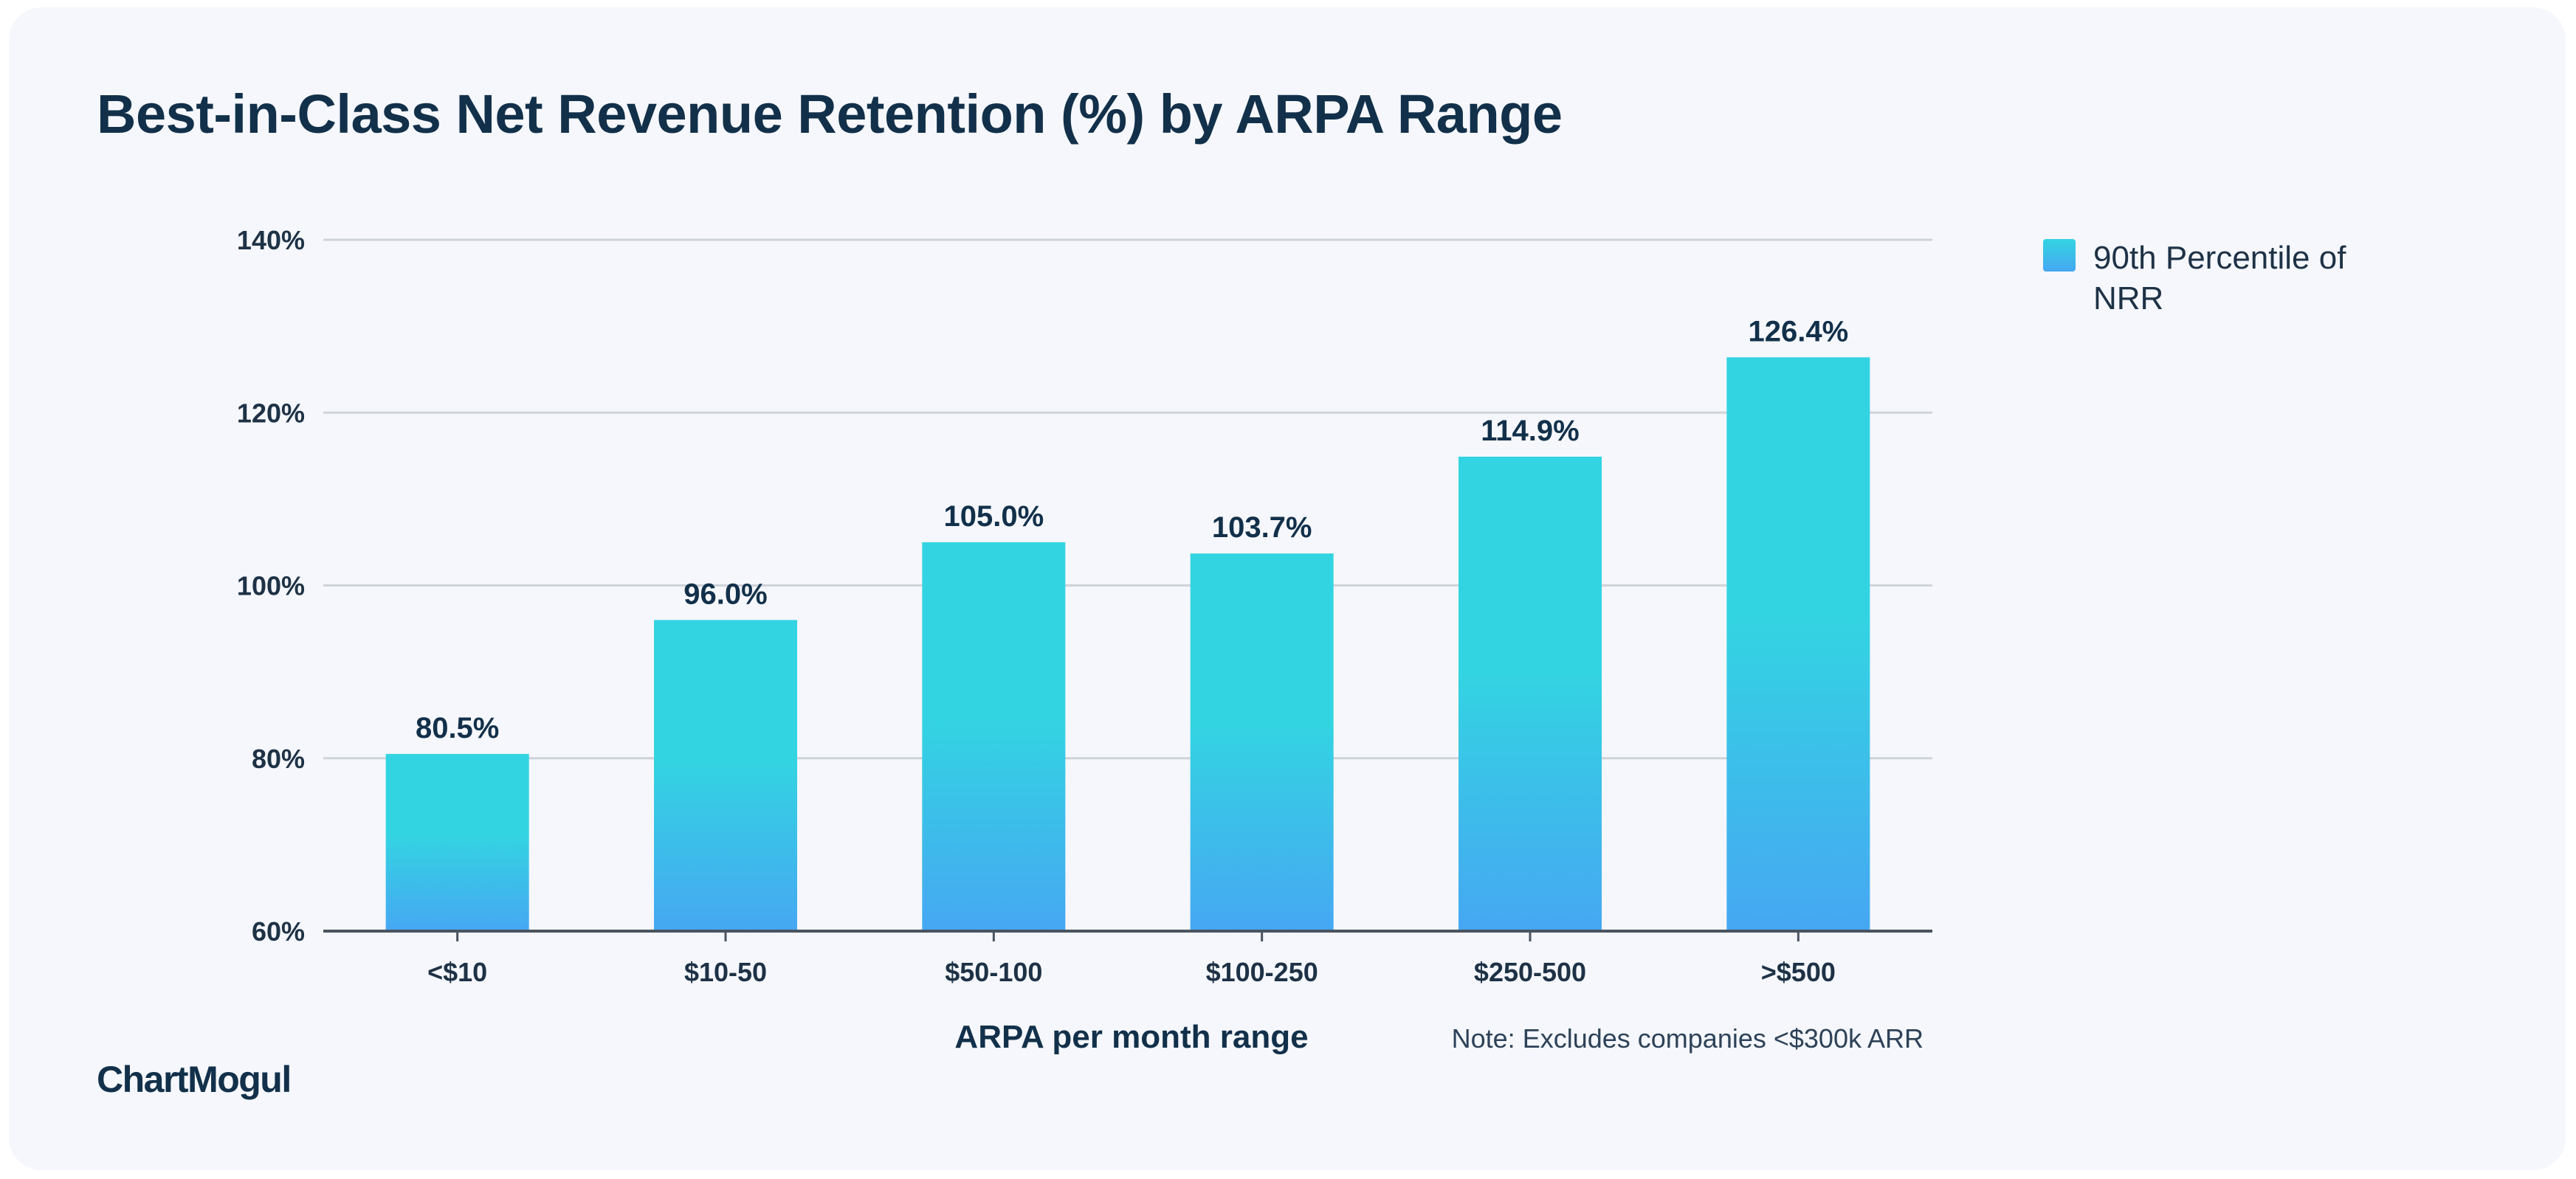  What do you see at coordinates (1798, 332) in the screenshot?
I see `bar-value-label: 126.4%` at bounding box center [1798, 332].